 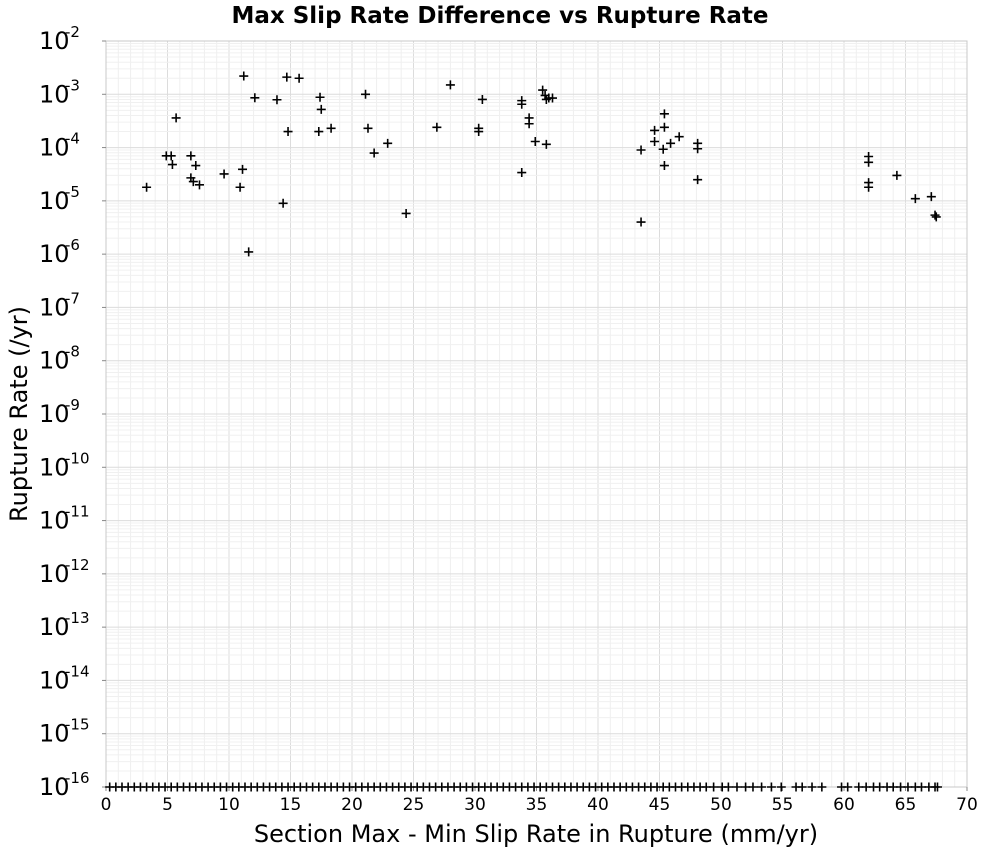 What do you see at coordinates (967, 805) in the screenshot?
I see `x-tick-label: 70` at bounding box center [967, 805].